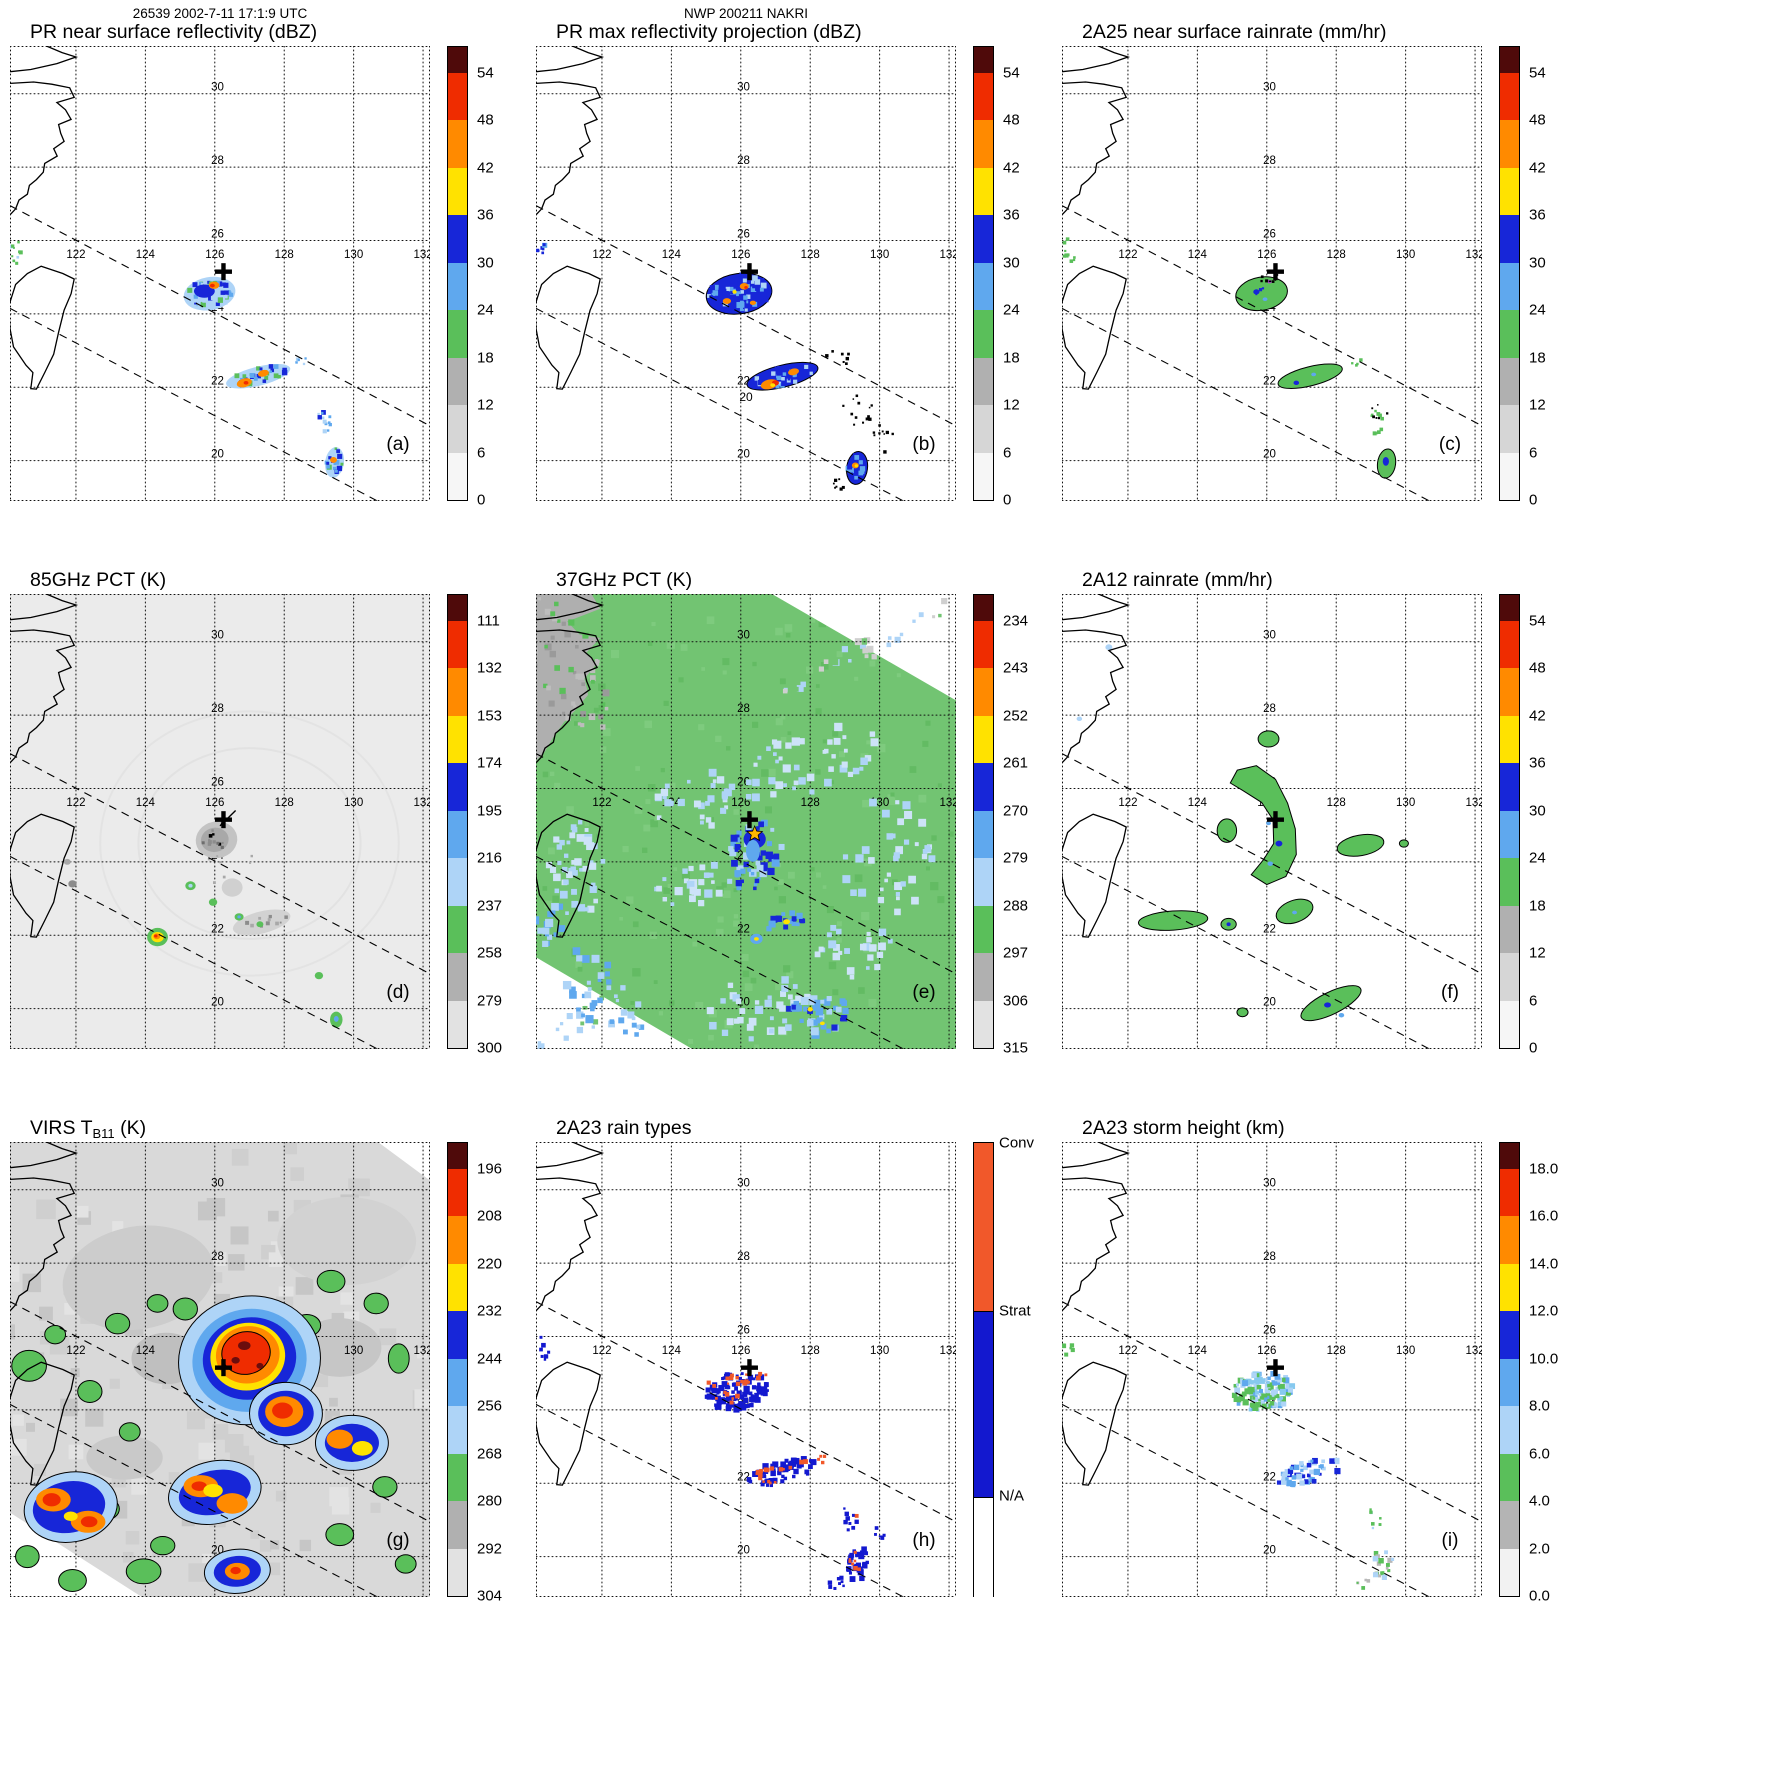 This screenshot has width=1771, height=1771. What do you see at coordinates (1537, 953) in the screenshot?
I see `colorbar-tick: 12` at bounding box center [1537, 953].